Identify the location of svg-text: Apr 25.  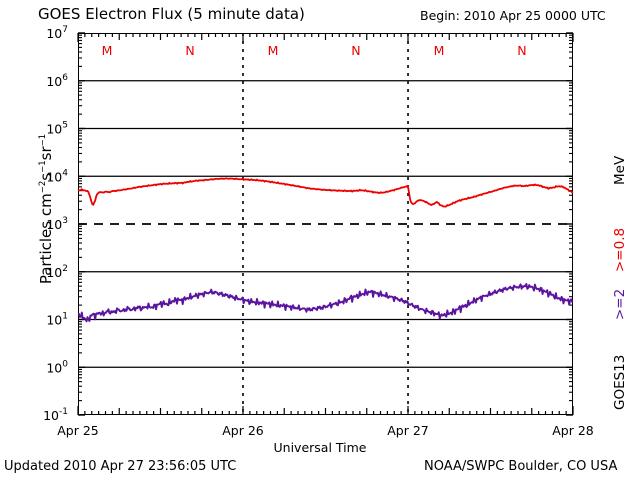
(78, 430).